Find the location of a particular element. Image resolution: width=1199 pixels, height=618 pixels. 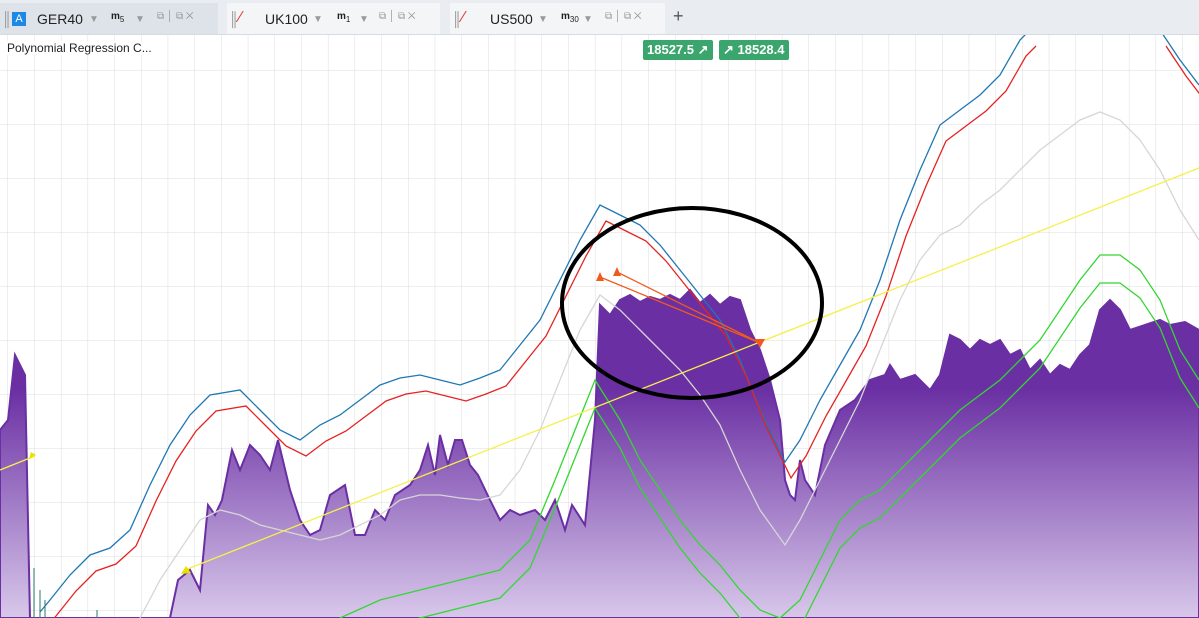

tab: ║ ∕ UK100 ▼ m1 ▼ ⧉ │ ⧉ ✕ is located at coordinates (333, 18).